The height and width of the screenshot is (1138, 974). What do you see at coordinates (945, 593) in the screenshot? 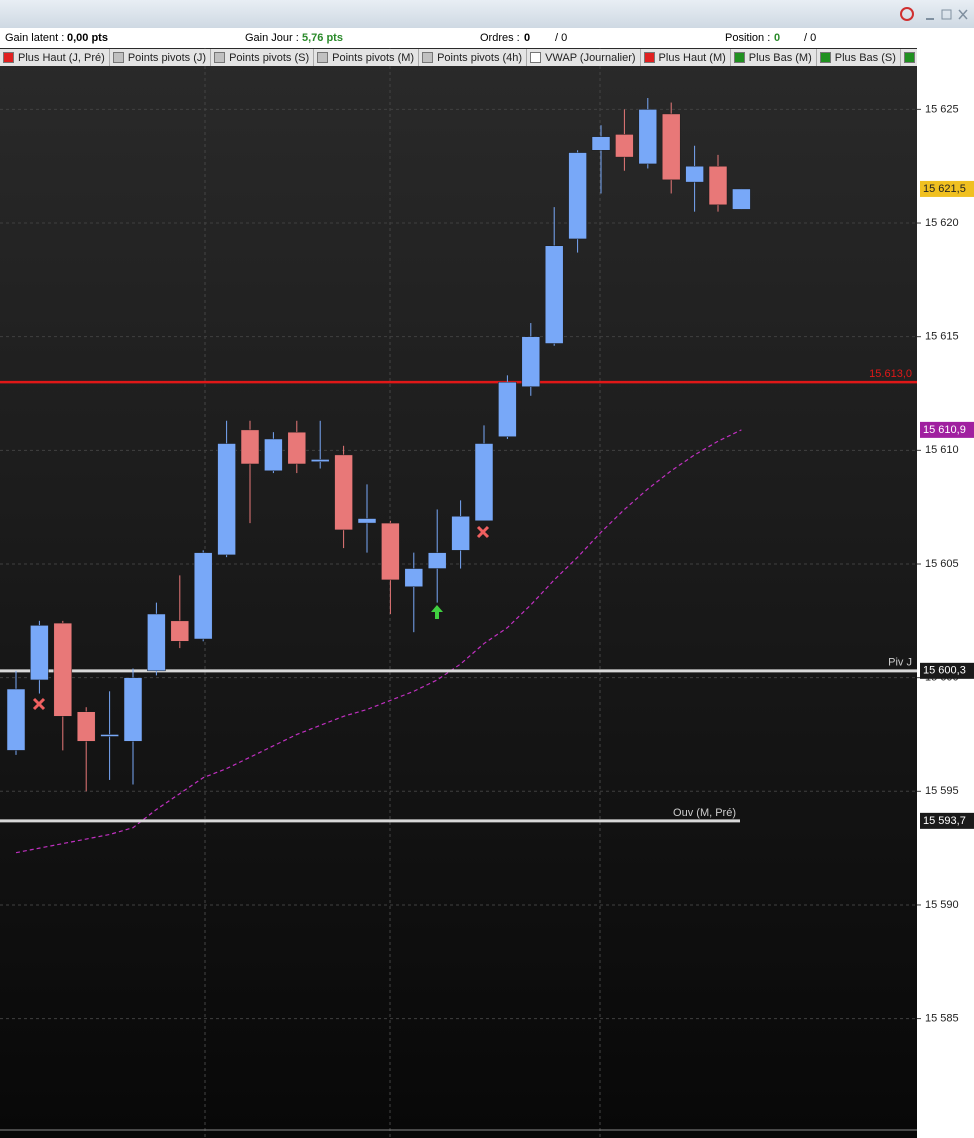
I see `price-axis` at bounding box center [945, 593].